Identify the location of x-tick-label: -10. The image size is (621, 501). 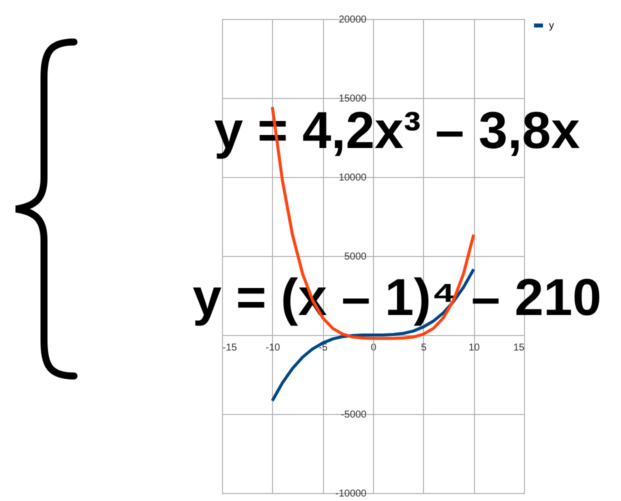
(273, 348).